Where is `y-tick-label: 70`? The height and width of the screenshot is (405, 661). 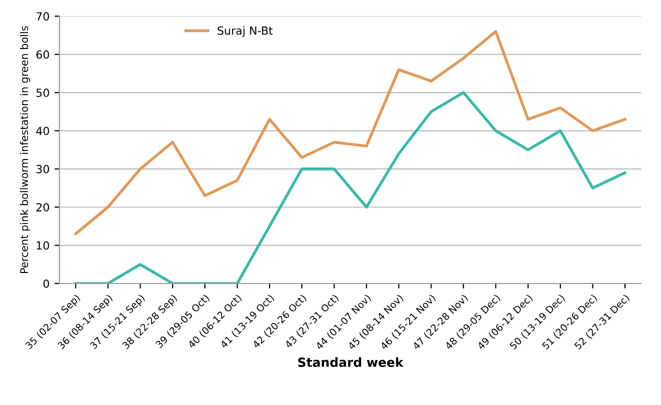
y-tick-label: 70 is located at coordinates (43, 16).